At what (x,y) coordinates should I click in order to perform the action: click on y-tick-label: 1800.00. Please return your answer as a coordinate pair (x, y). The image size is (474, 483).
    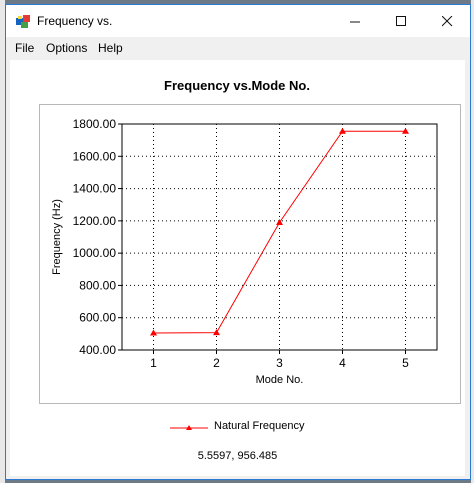
    Looking at the image, I should click on (95, 124).